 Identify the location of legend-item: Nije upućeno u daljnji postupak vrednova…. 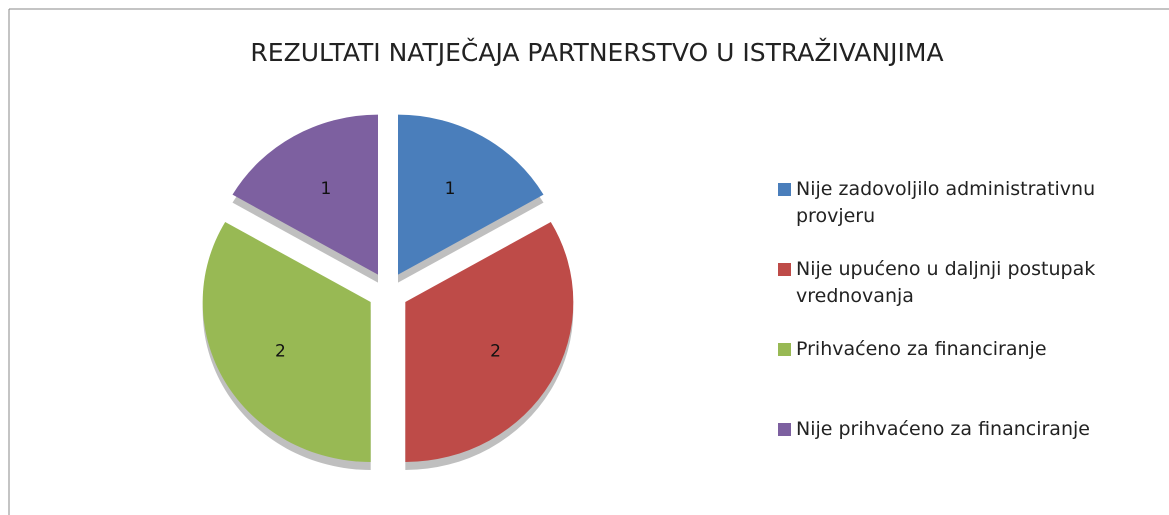
(968, 296).